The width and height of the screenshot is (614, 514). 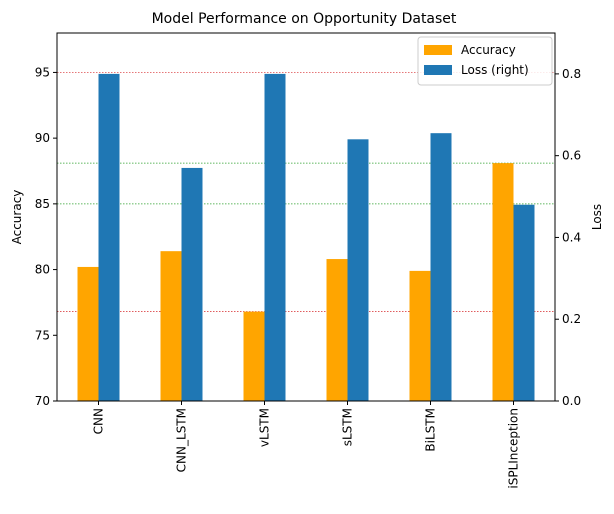 What do you see at coordinates (420, 335) in the screenshot?
I see `bar-accuracy-bilstm` at bounding box center [420, 335].